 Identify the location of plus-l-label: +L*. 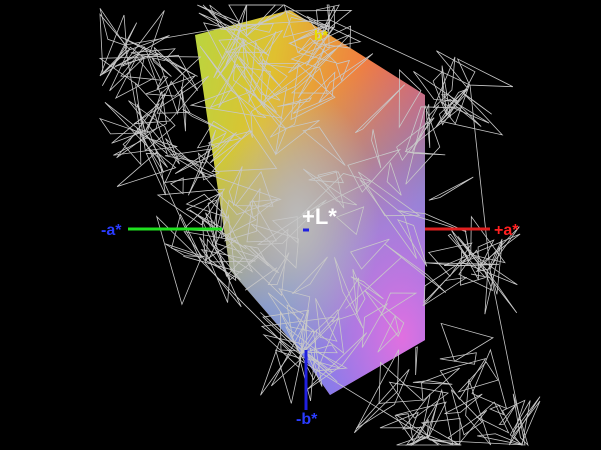
(319, 216).